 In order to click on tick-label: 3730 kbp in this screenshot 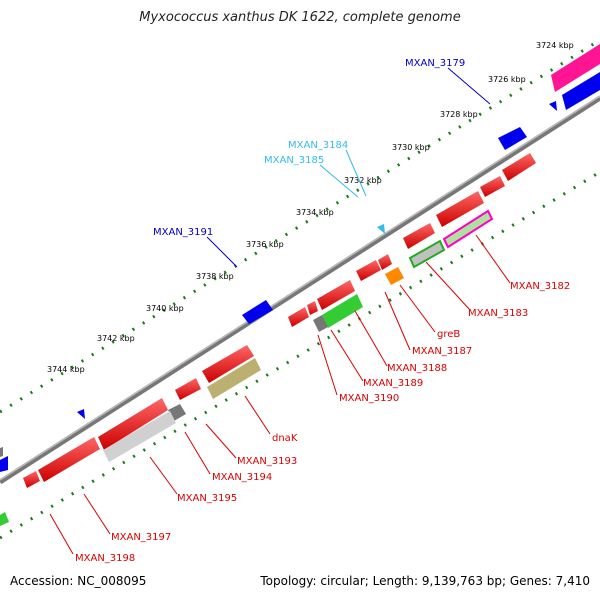, I will do `click(411, 147)`.